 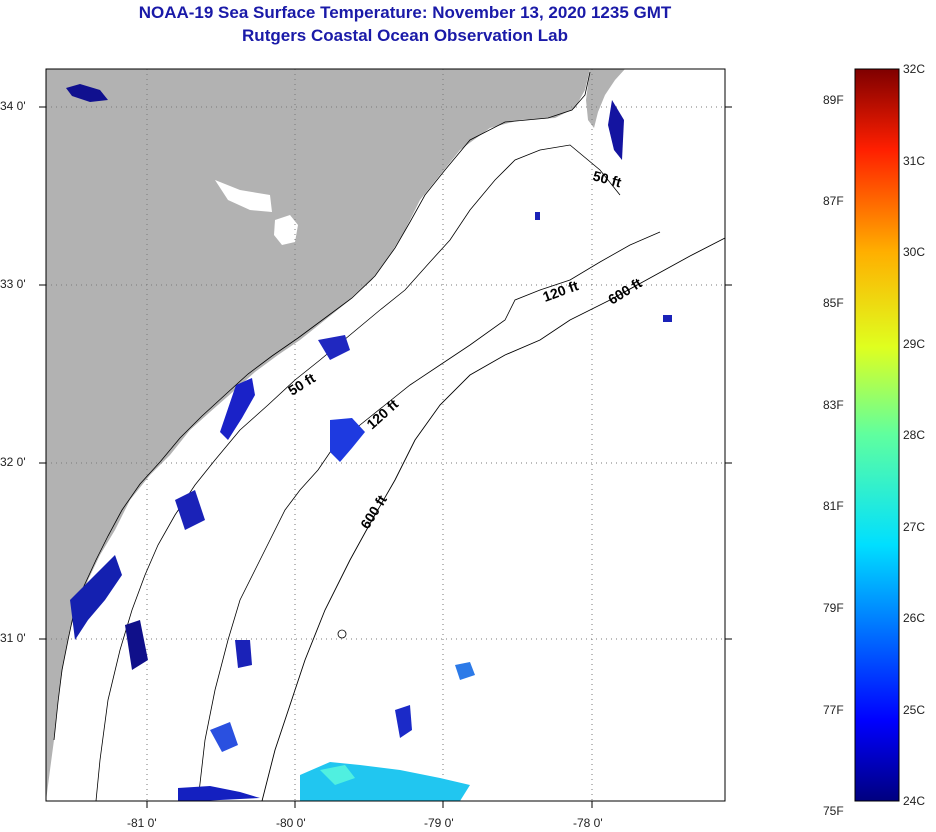 What do you see at coordinates (439, 823) in the screenshot?
I see `lon-label: -79 0'` at bounding box center [439, 823].